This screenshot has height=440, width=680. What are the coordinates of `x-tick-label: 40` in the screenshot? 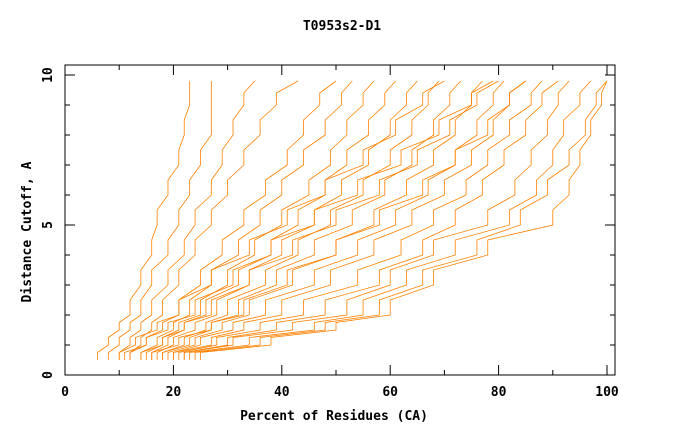 It's located at (282, 392).